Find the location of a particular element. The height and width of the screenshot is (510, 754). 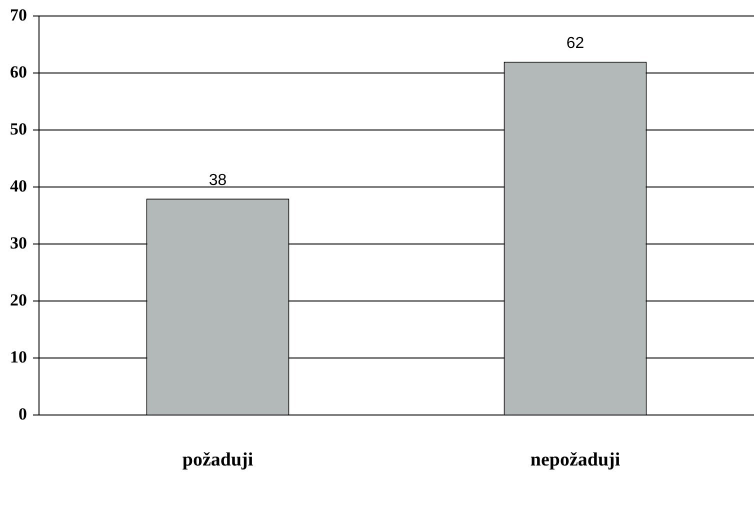

y-tick-label: 10 is located at coordinates (18, 357).